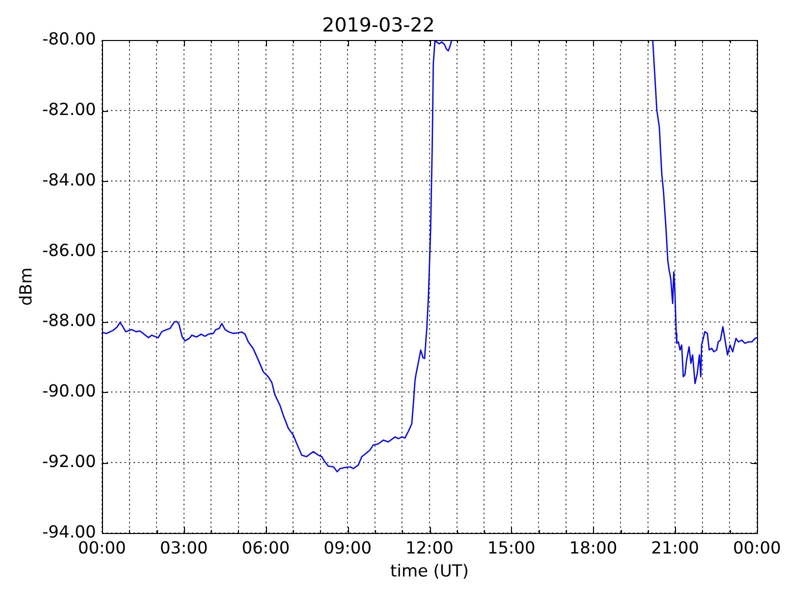 Image resolution: width=800 pixels, height=600 pixels. Describe the element at coordinates (348, 547) in the screenshot. I see `x-tick-label: 09:00` at that location.